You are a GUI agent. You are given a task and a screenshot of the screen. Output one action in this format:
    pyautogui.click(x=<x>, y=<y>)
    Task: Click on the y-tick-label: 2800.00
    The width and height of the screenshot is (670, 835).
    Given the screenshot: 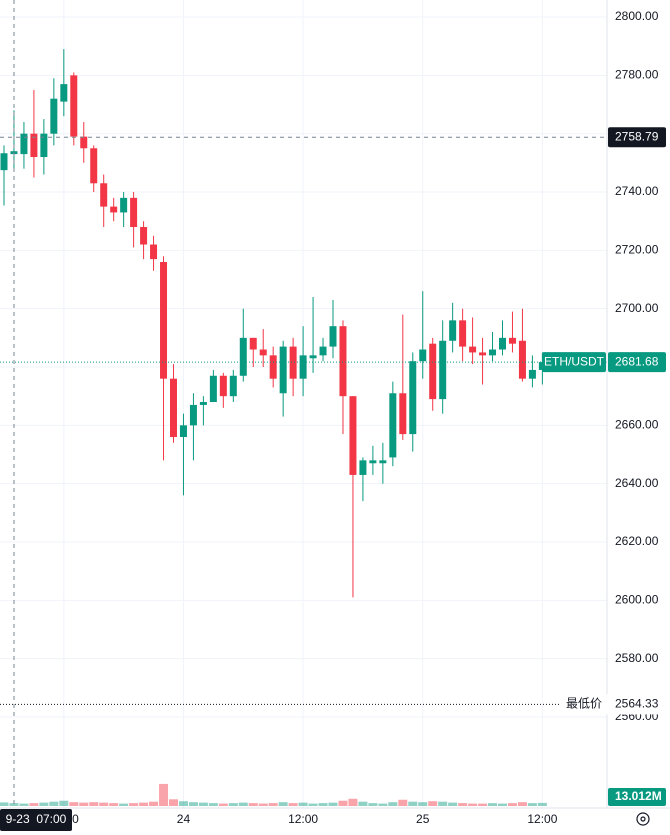 What is the action you would take?
    pyautogui.click(x=637, y=16)
    